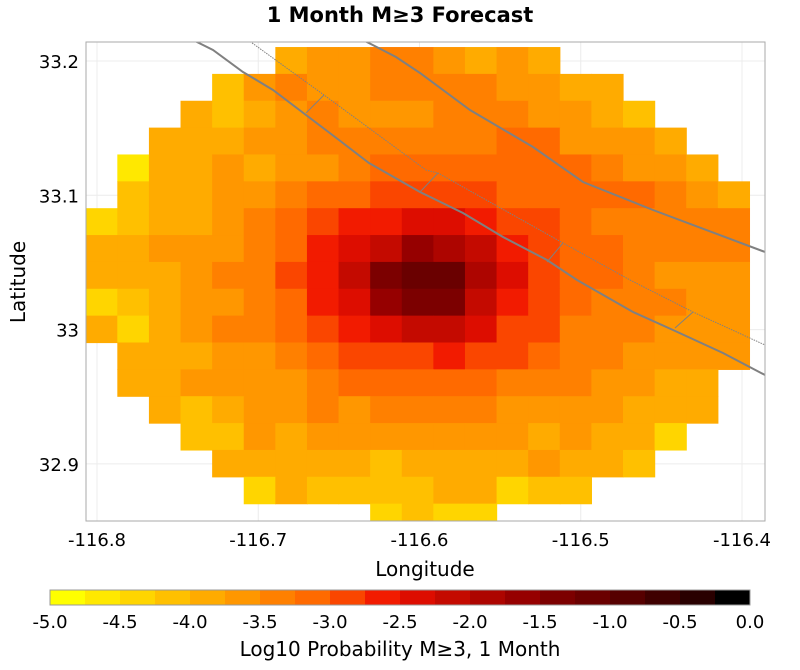 The width and height of the screenshot is (800, 670). I want to click on x-tick-label: -116.8, so click(97, 540).